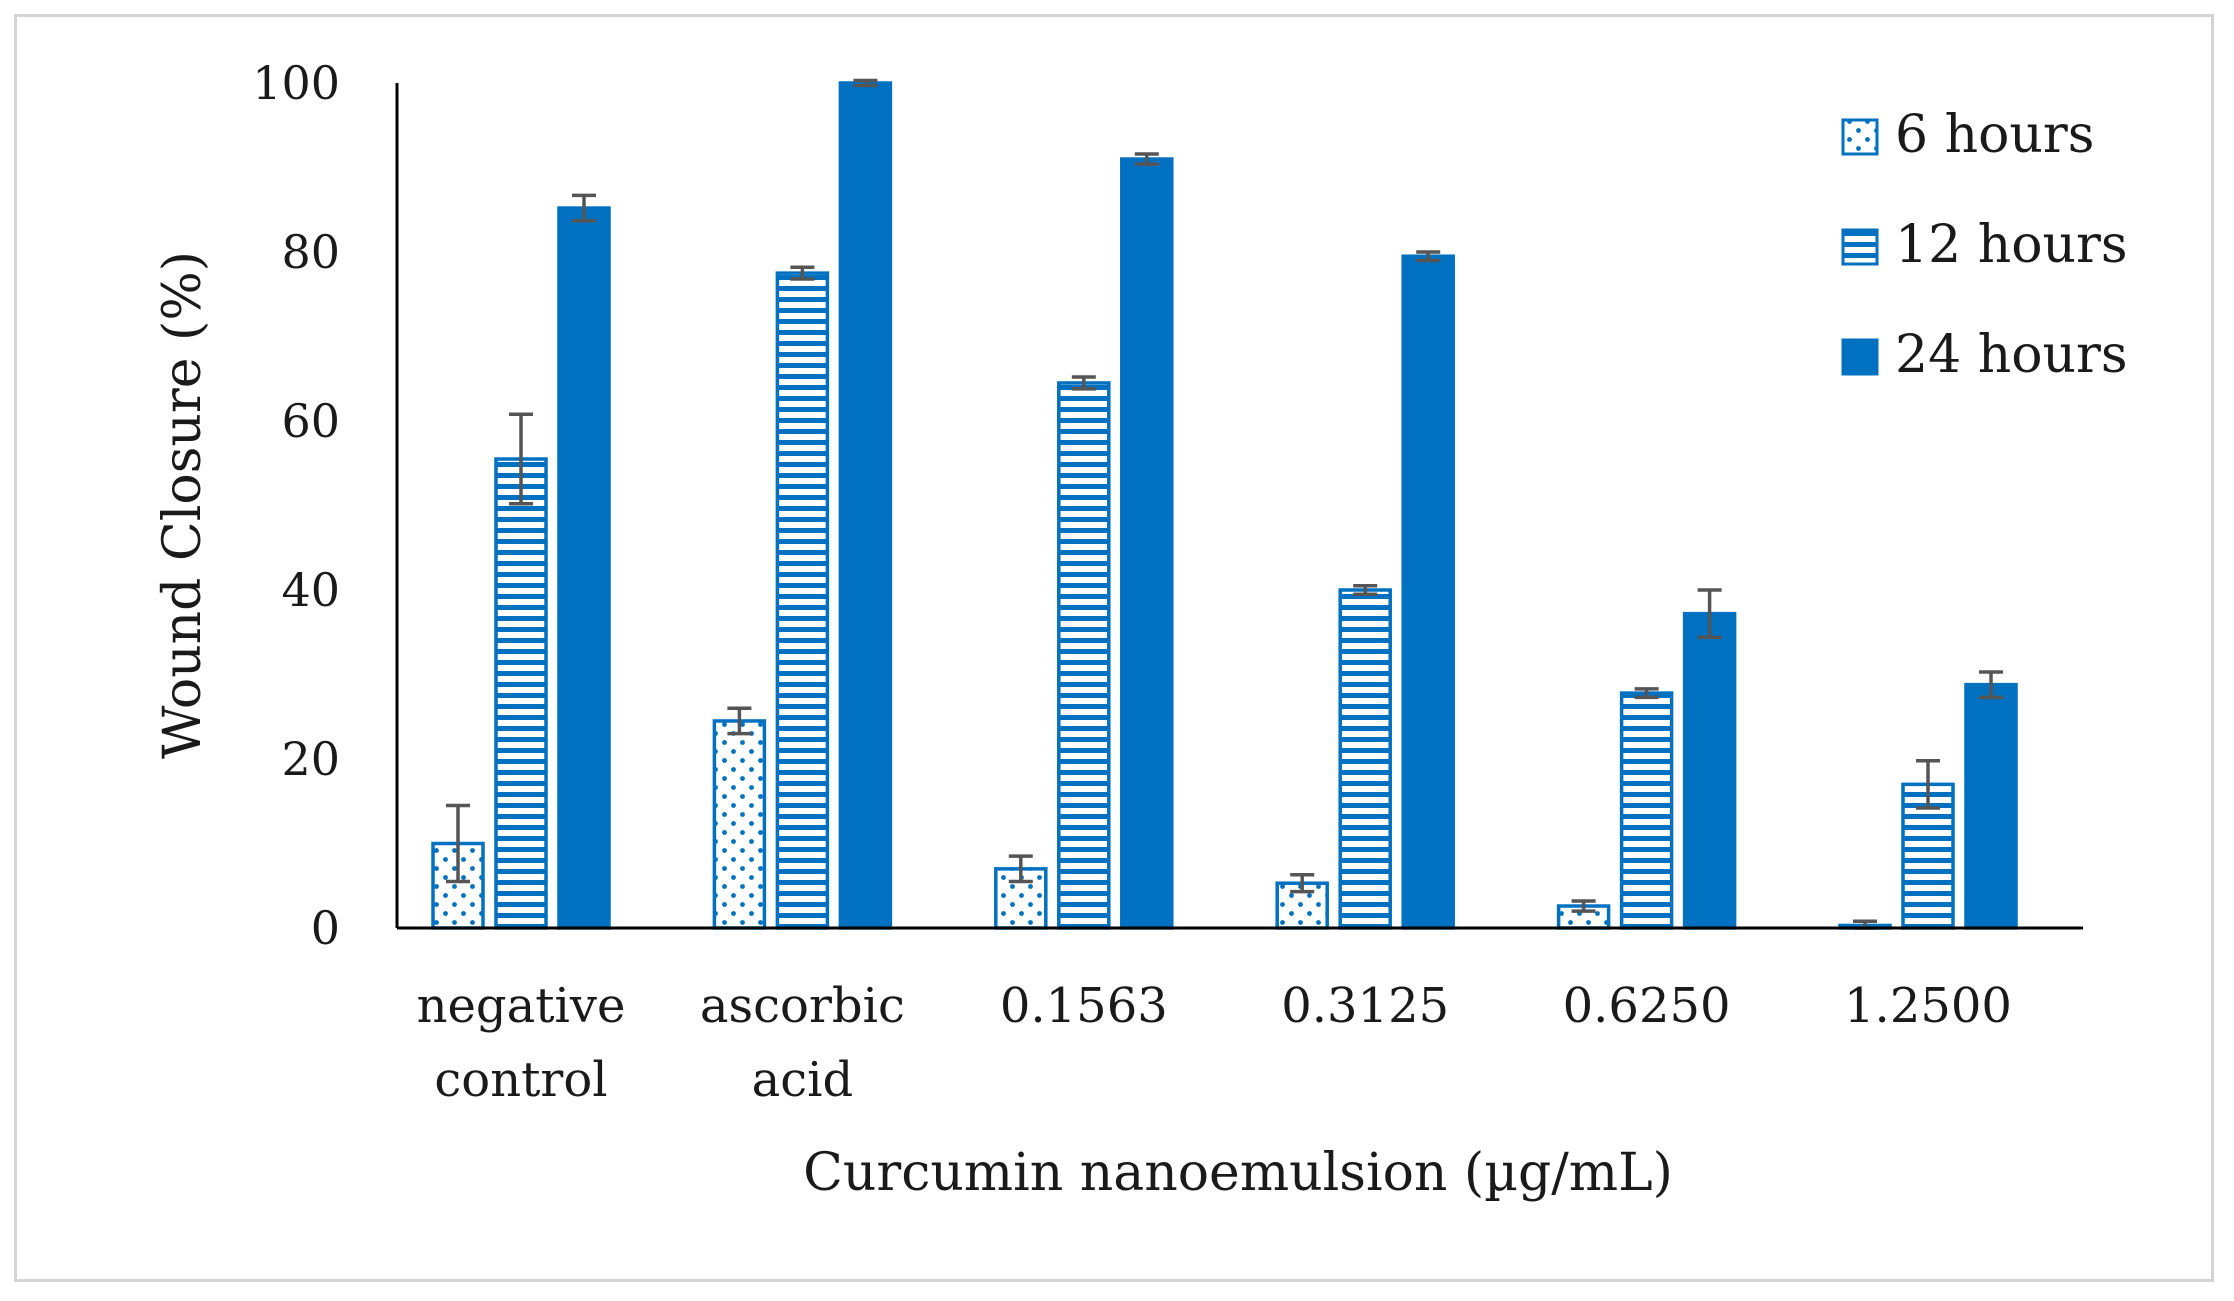  I want to click on y-tick-label-40: 40, so click(310, 590).